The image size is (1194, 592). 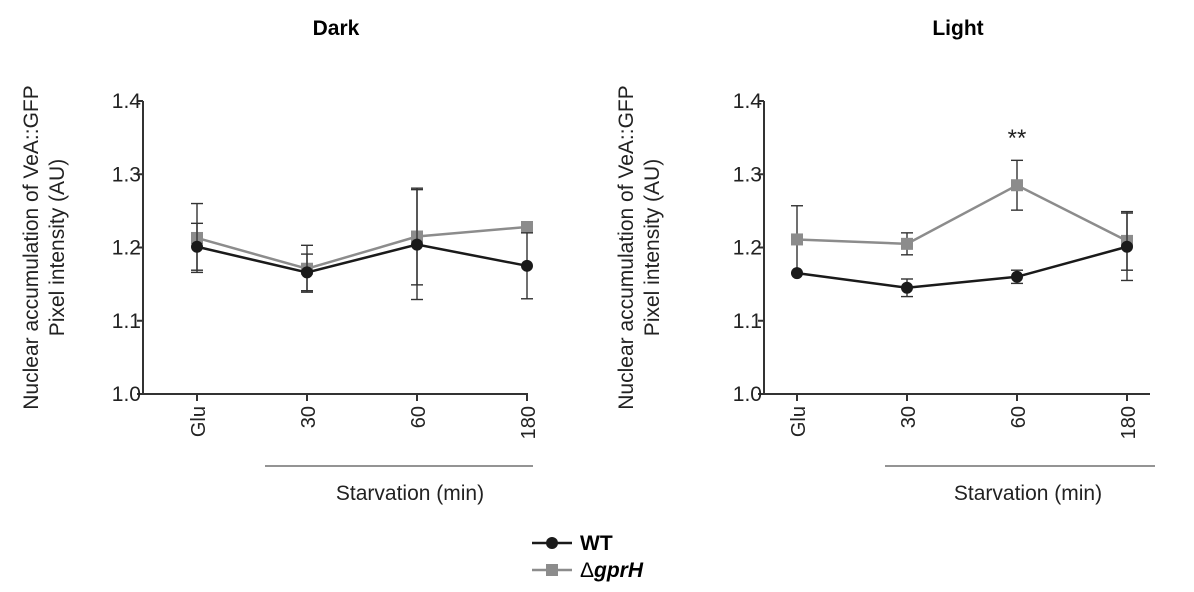 I want to click on chart-title: Light, so click(x=957, y=28).